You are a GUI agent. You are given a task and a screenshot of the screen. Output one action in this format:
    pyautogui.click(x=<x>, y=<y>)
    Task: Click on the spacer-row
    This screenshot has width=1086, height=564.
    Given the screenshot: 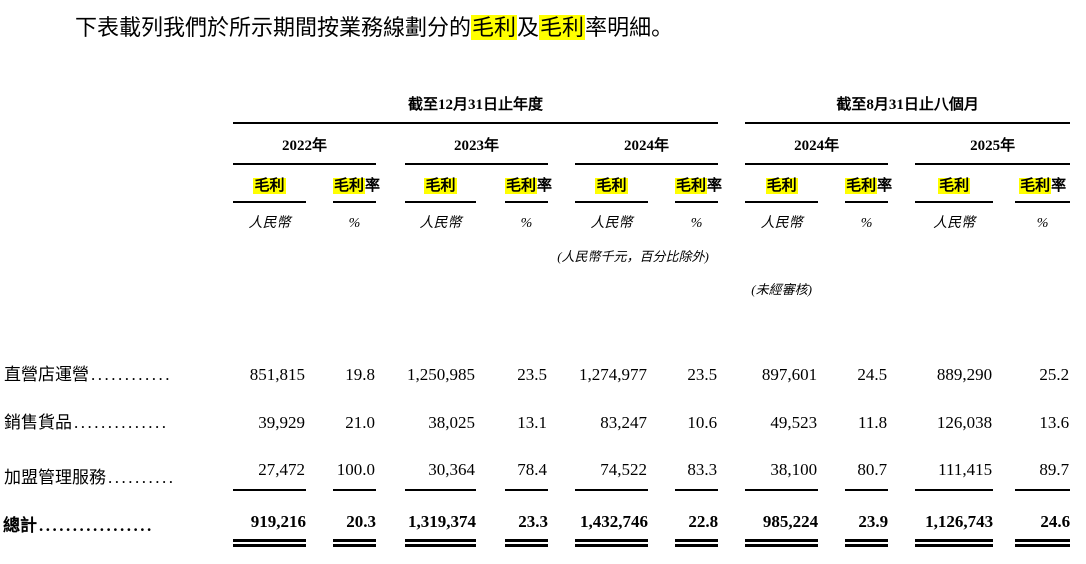 What is the action you would take?
    pyautogui.click(x=536, y=324)
    